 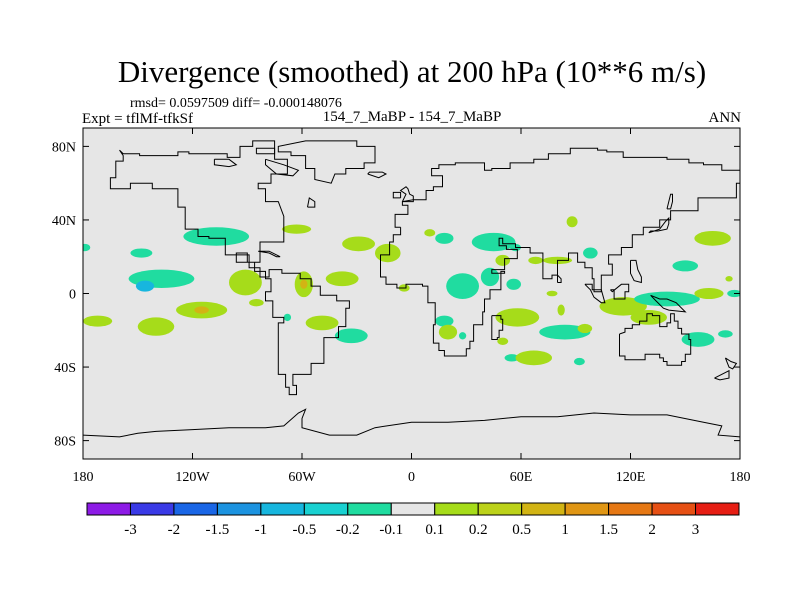 What do you see at coordinates (261, 530) in the screenshot?
I see `colorbar-label: -1` at bounding box center [261, 530].